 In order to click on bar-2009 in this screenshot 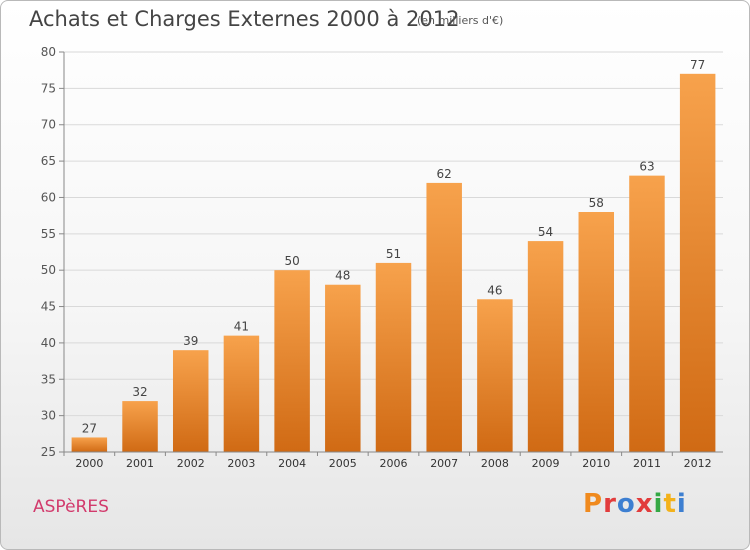, I will do `click(545, 346)`.